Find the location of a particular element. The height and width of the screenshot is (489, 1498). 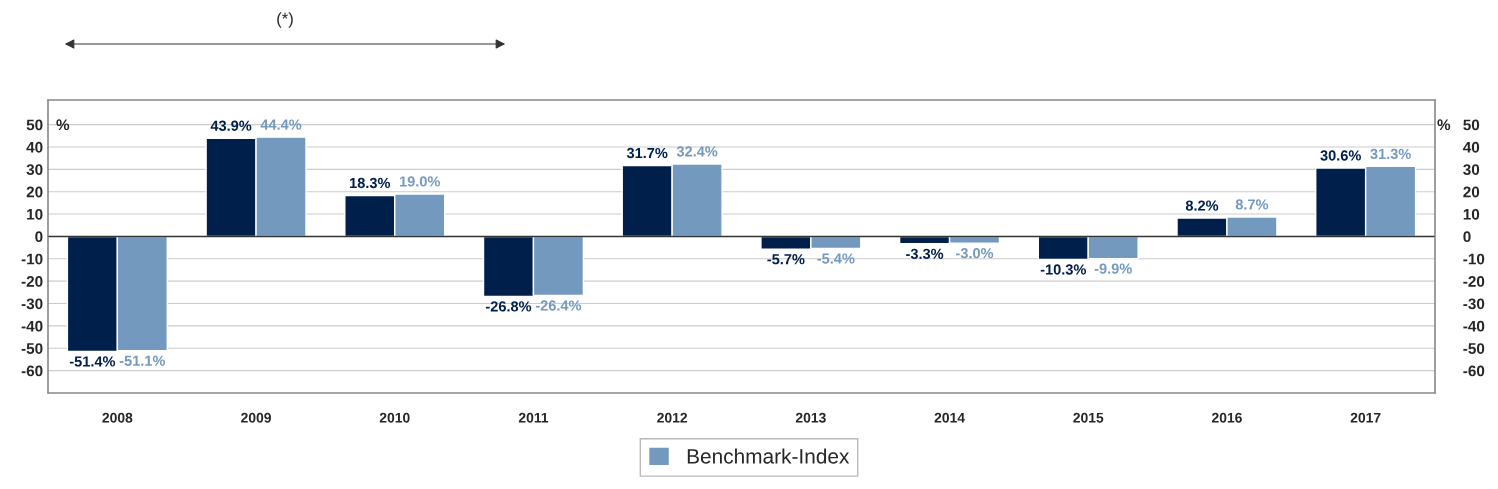

x-tick-label: 2017 is located at coordinates (1365, 417).